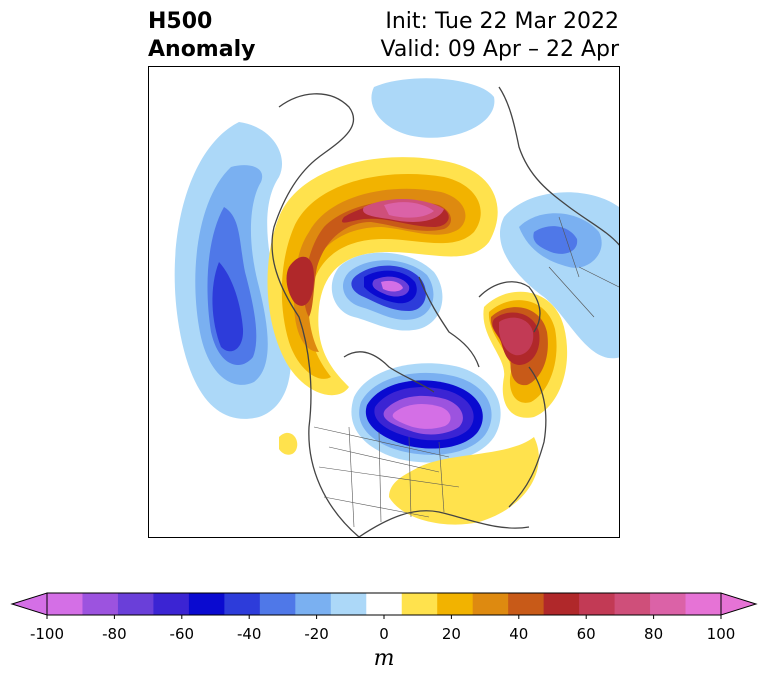 The image size is (768, 684). Describe the element at coordinates (654, 634) in the screenshot. I see `colorbar-tick-label: 80` at that location.